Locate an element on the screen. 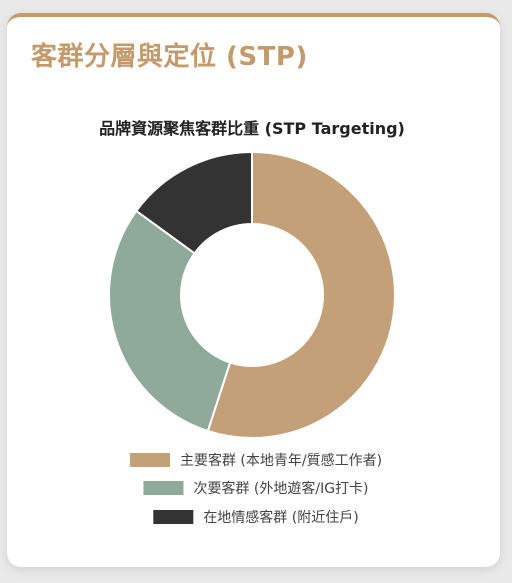  card-title: 客群分層與定位 (STP) is located at coordinates (169, 57).